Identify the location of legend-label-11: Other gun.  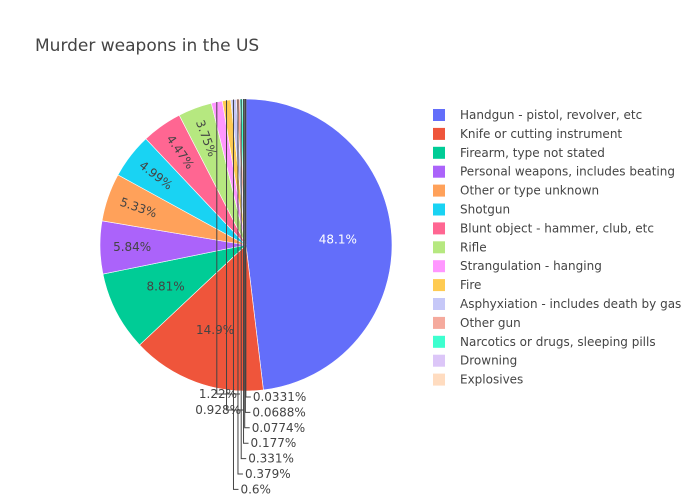
(490, 323).